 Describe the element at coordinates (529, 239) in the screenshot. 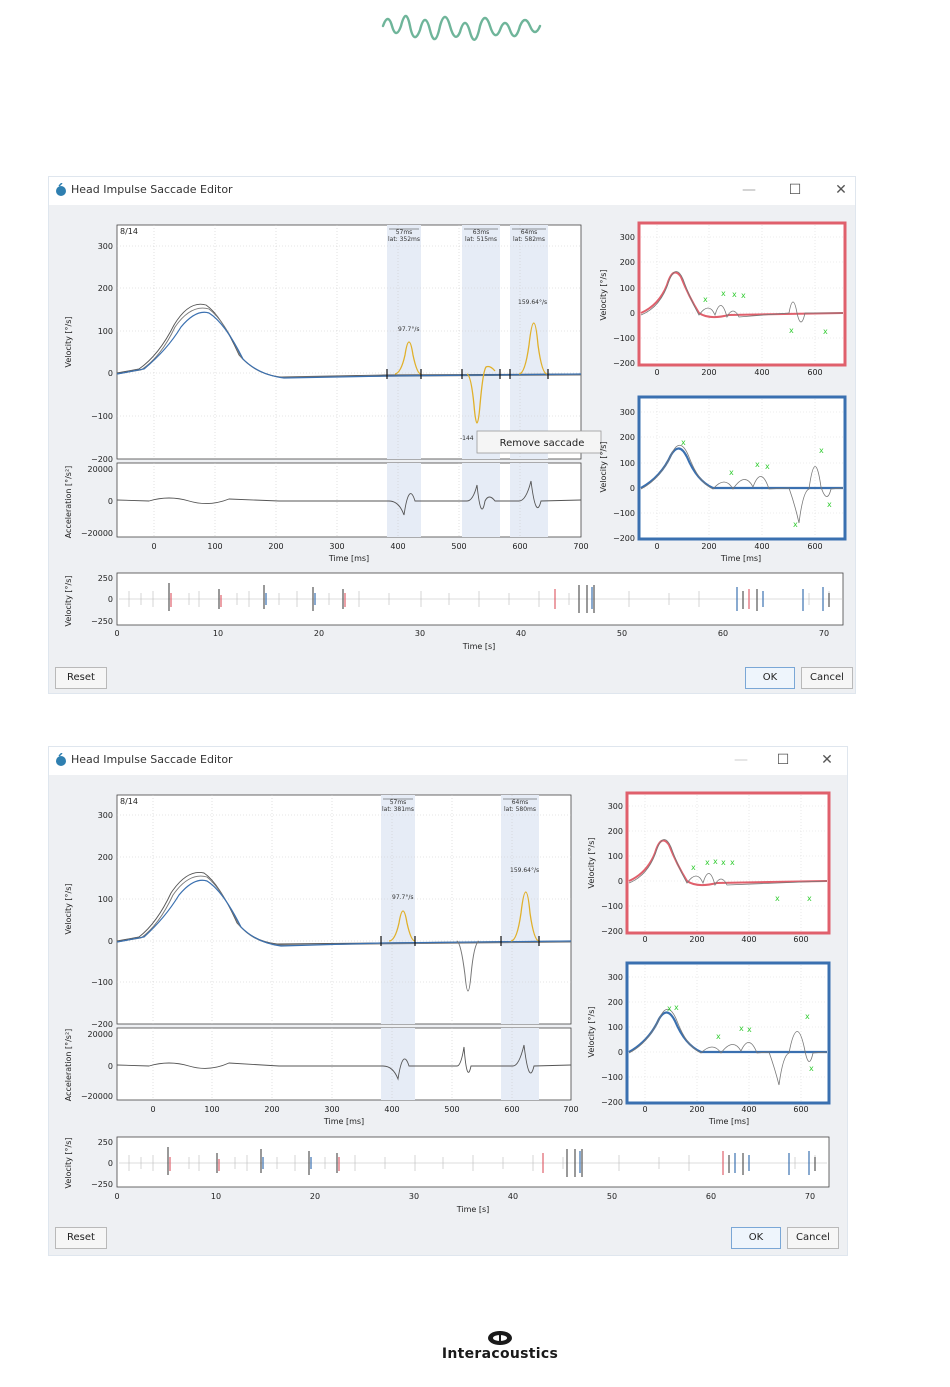

I see `band-latency: lat: 582ms` at that location.